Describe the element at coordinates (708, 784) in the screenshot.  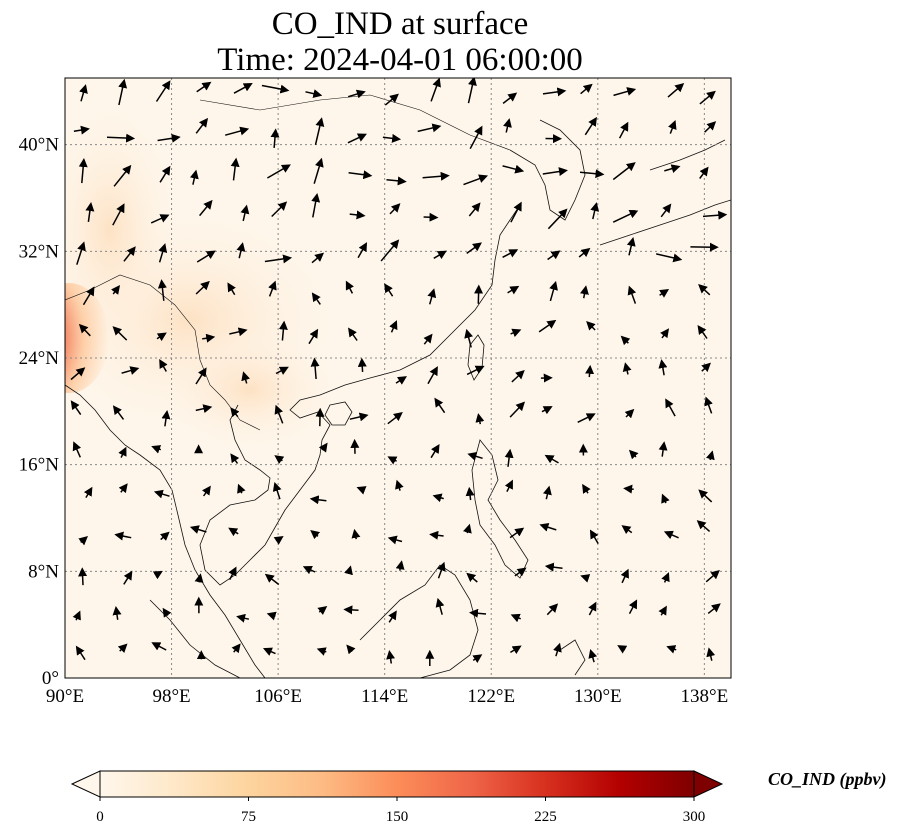
I see `colorbar-high-extension` at that location.